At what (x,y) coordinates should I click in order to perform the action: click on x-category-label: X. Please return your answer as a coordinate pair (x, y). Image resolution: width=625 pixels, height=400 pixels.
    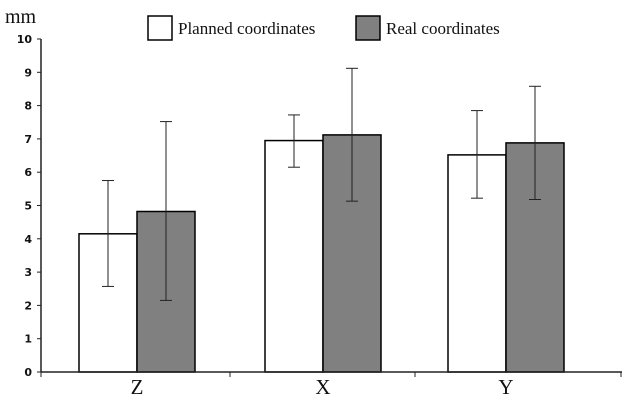
    Looking at the image, I should click on (322, 387).